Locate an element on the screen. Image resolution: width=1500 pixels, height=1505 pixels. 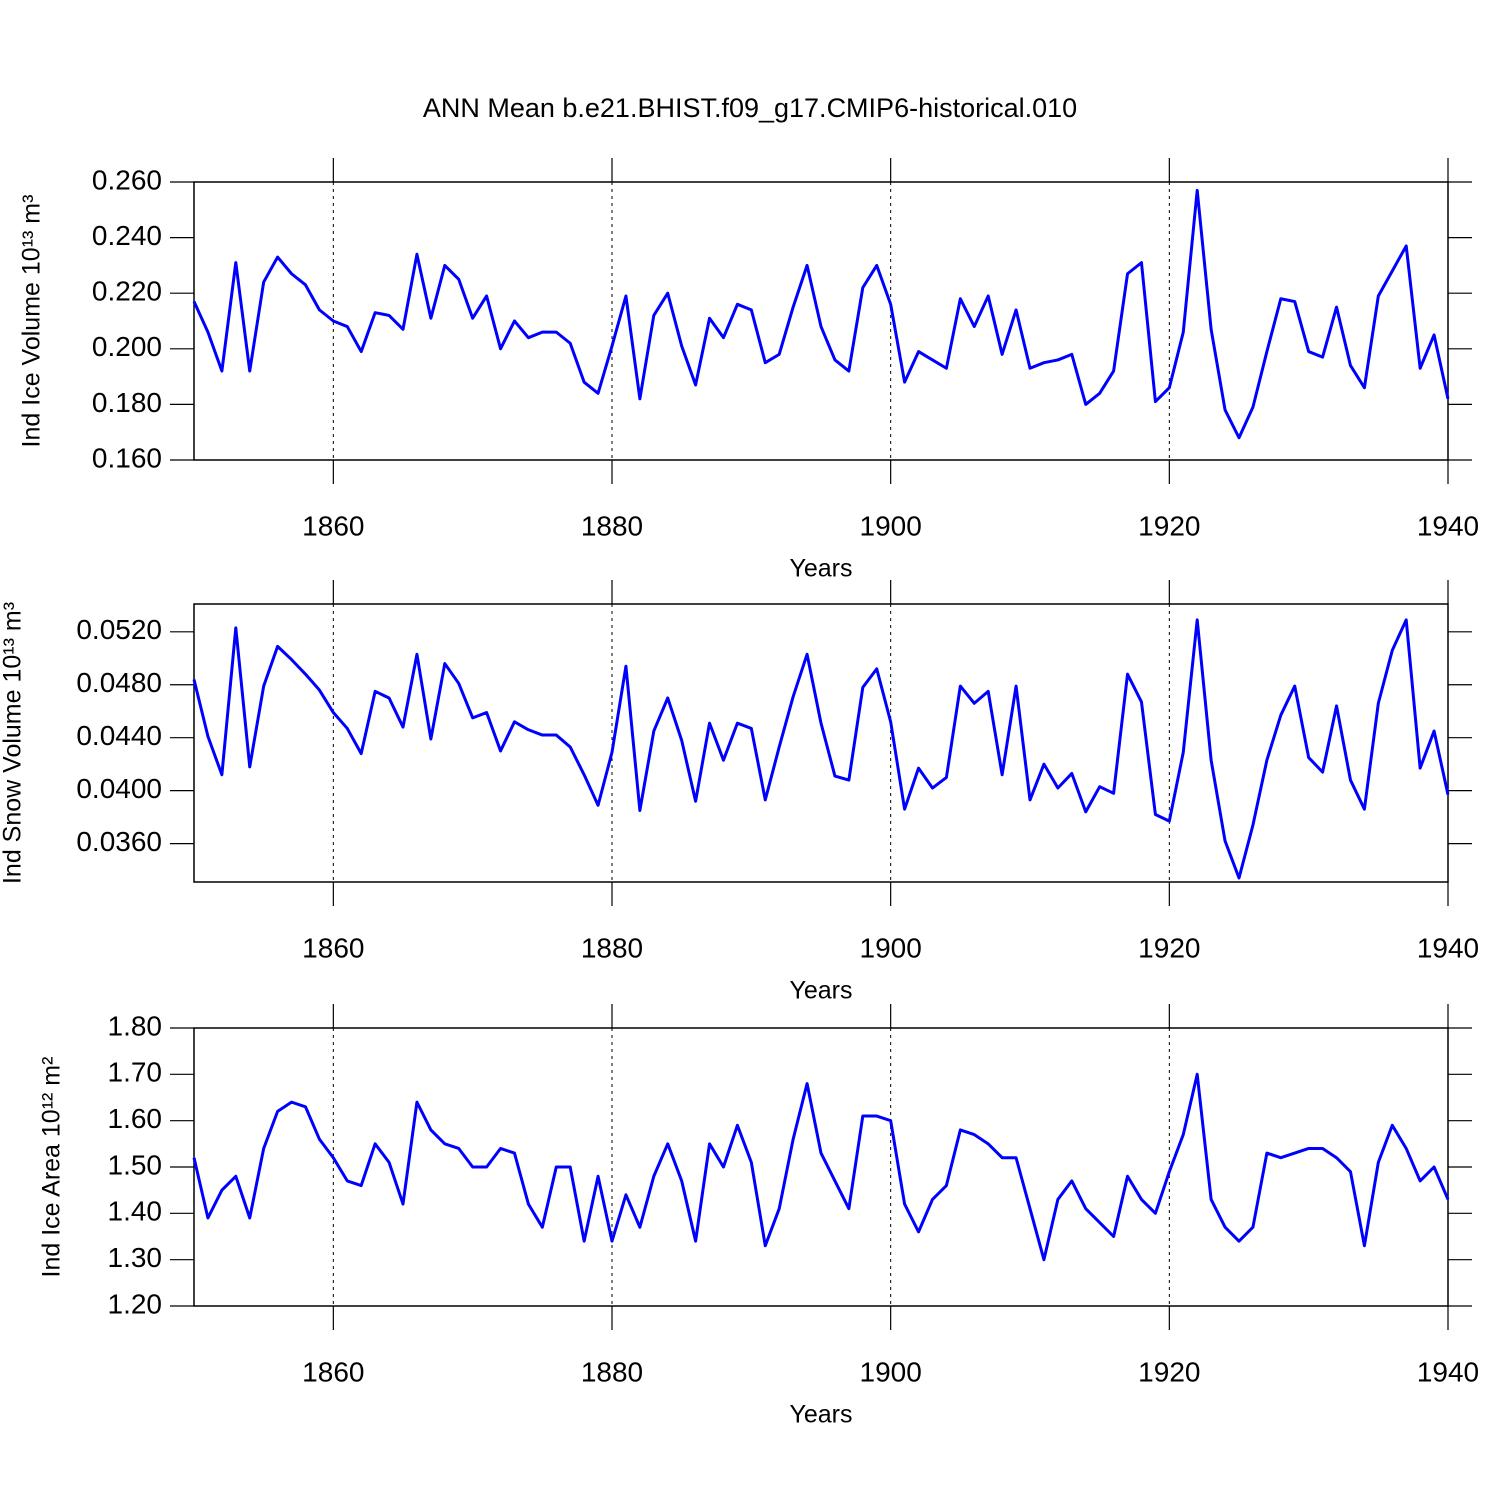
y-tick-label: 1.70 is located at coordinates (135, 1072).